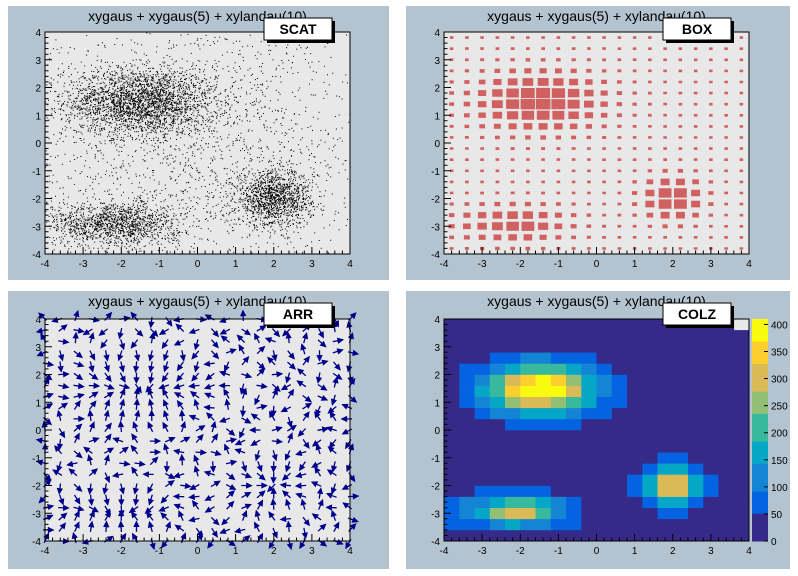 This screenshot has height=576, width=798. What do you see at coordinates (779, 407) in the screenshot?
I see `z-tick-label: 250` at bounding box center [779, 407].